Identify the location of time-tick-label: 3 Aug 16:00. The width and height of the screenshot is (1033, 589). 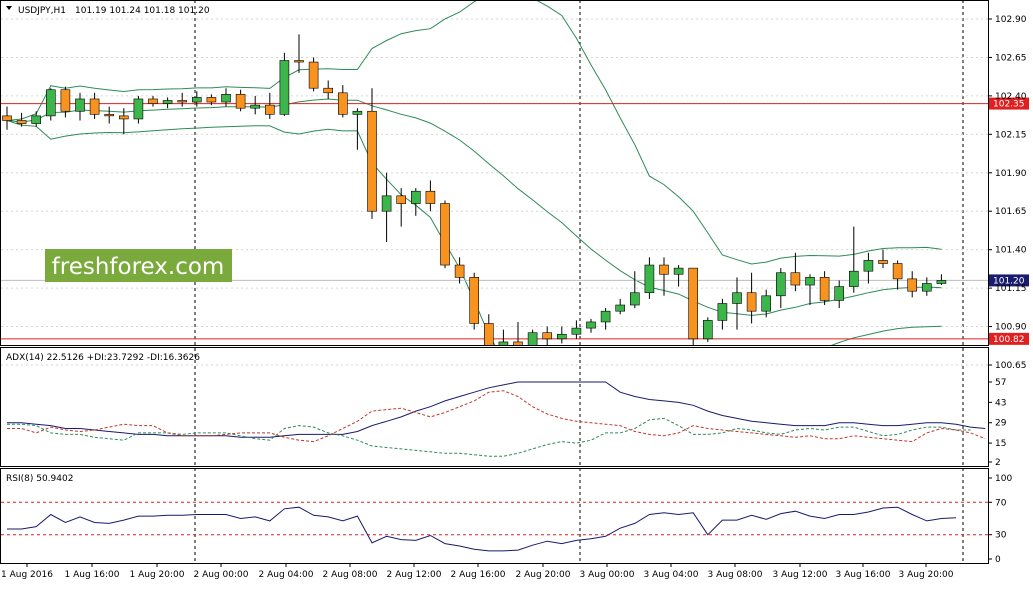
(863, 575).